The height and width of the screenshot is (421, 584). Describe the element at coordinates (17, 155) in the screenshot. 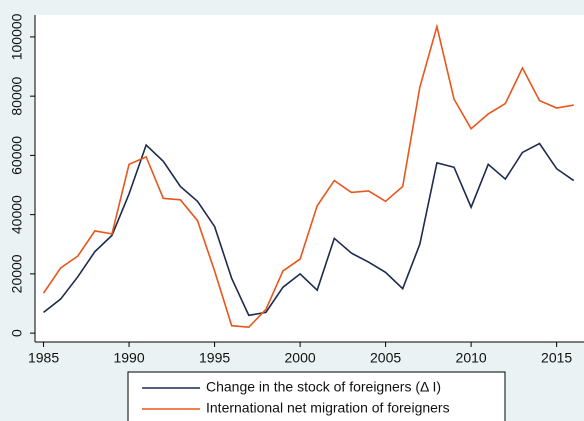

I see `y-tick-label: 60000` at that location.